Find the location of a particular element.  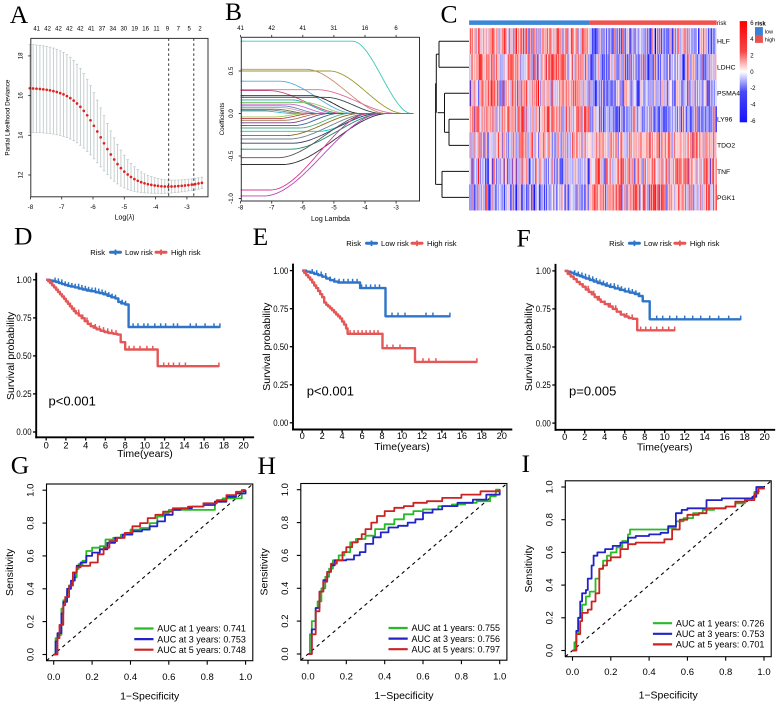

svg-text: -5 is located at coordinates (125, 207).